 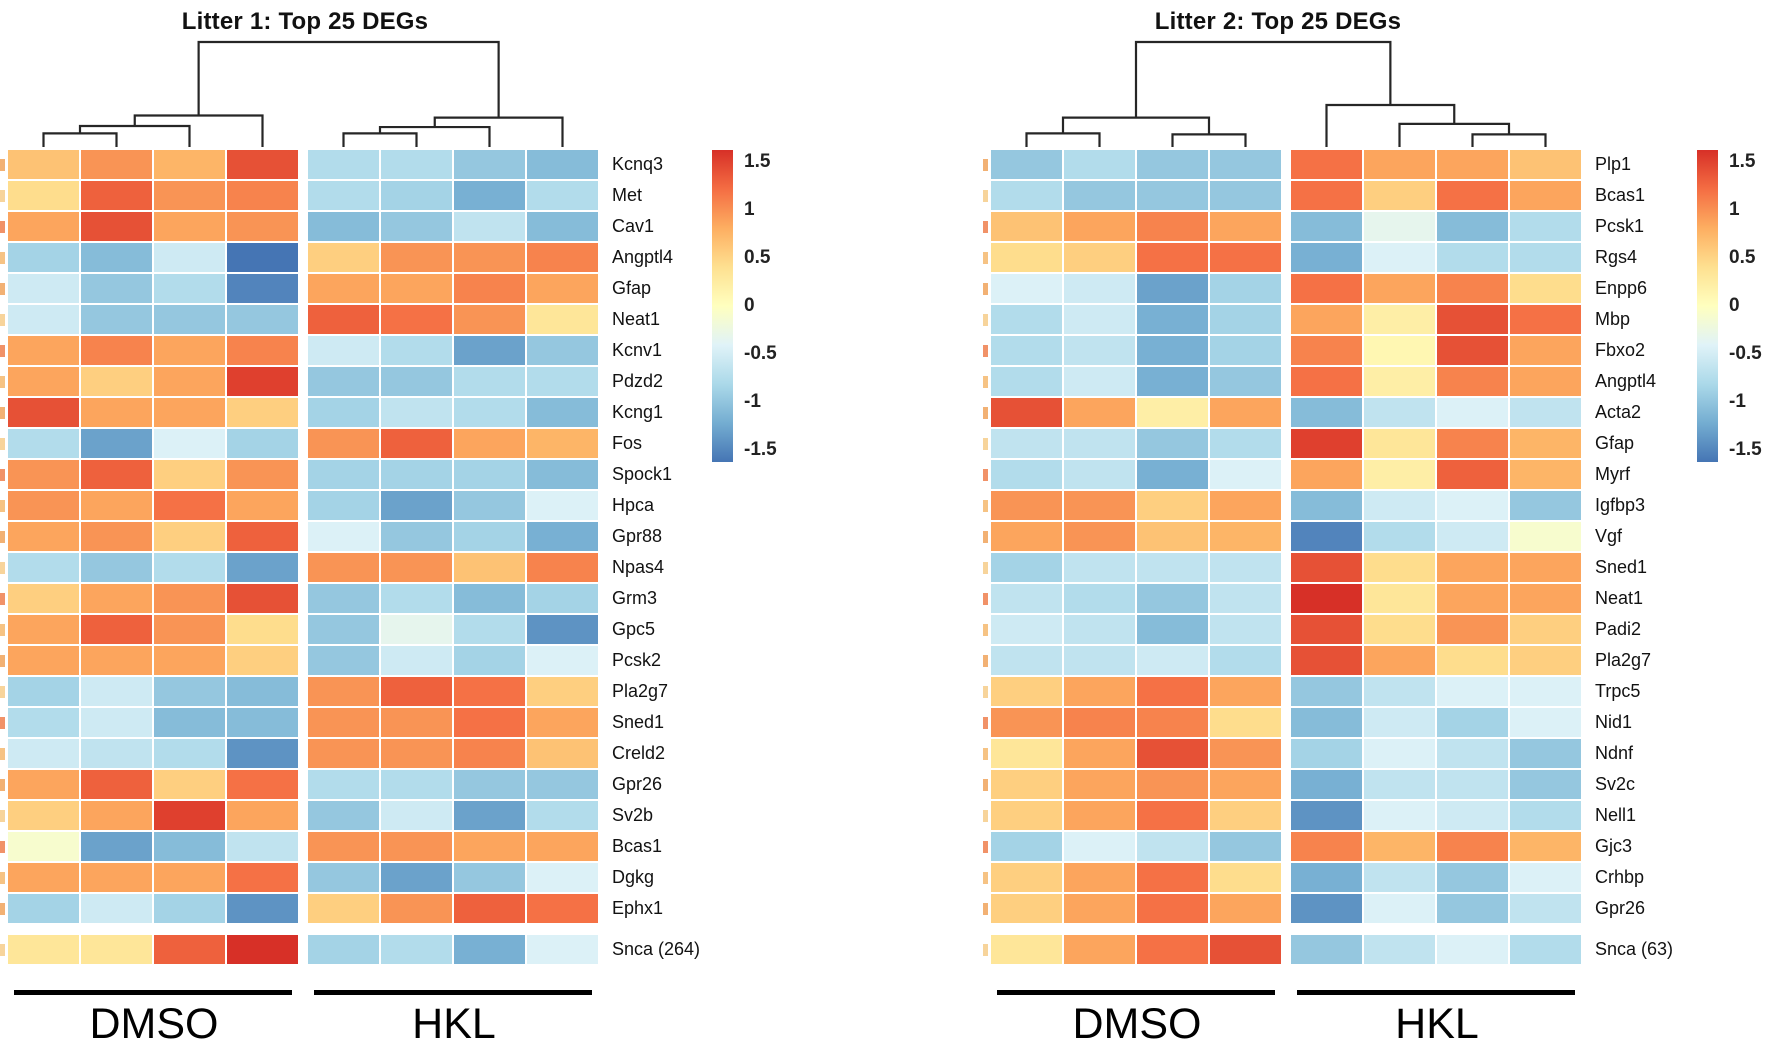 I want to click on gene-label: Spock1, so click(x=642, y=474).